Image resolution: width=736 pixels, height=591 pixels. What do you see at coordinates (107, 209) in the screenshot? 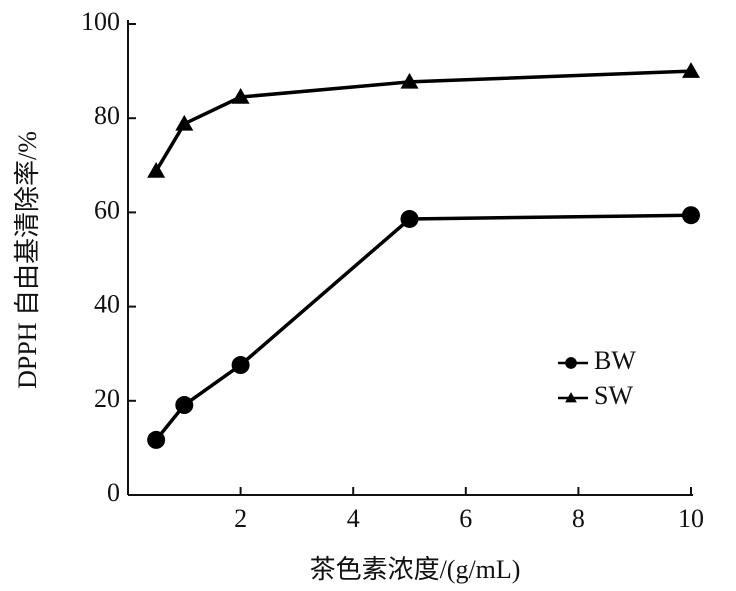
I see `y-tick-label: 60` at bounding box center [107, 209].